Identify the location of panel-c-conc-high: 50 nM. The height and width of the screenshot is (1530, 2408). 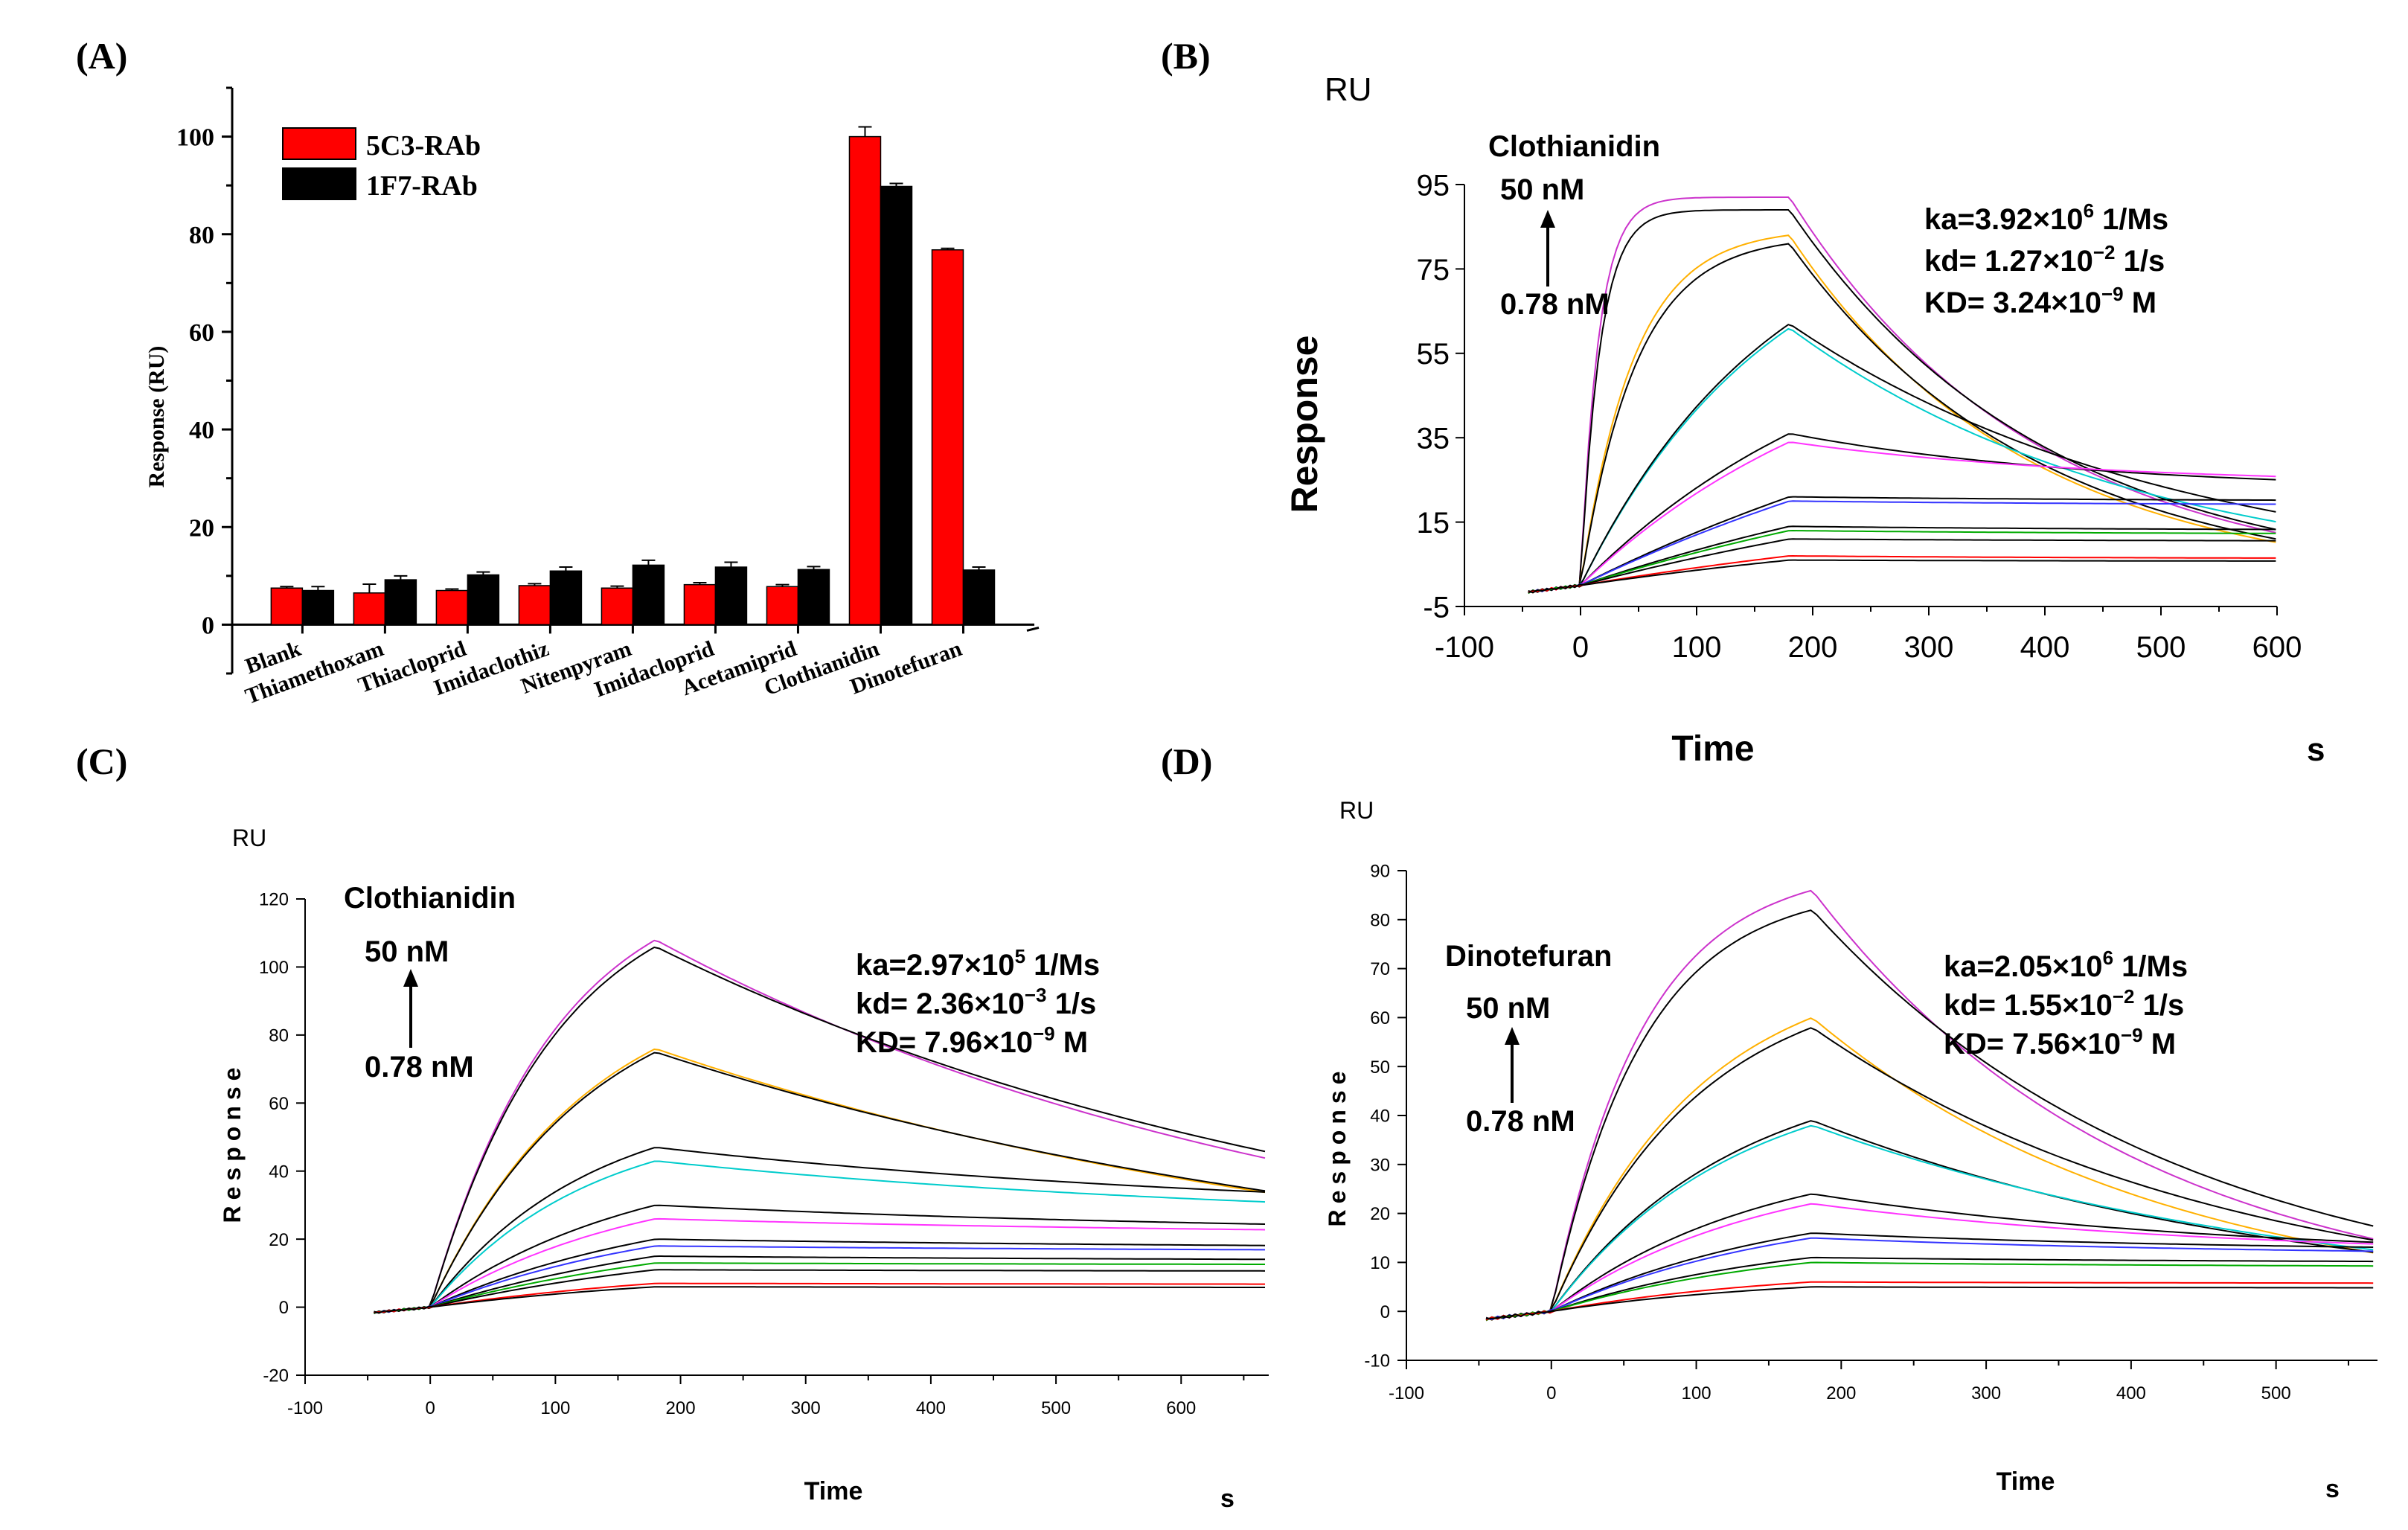
(407, 952).